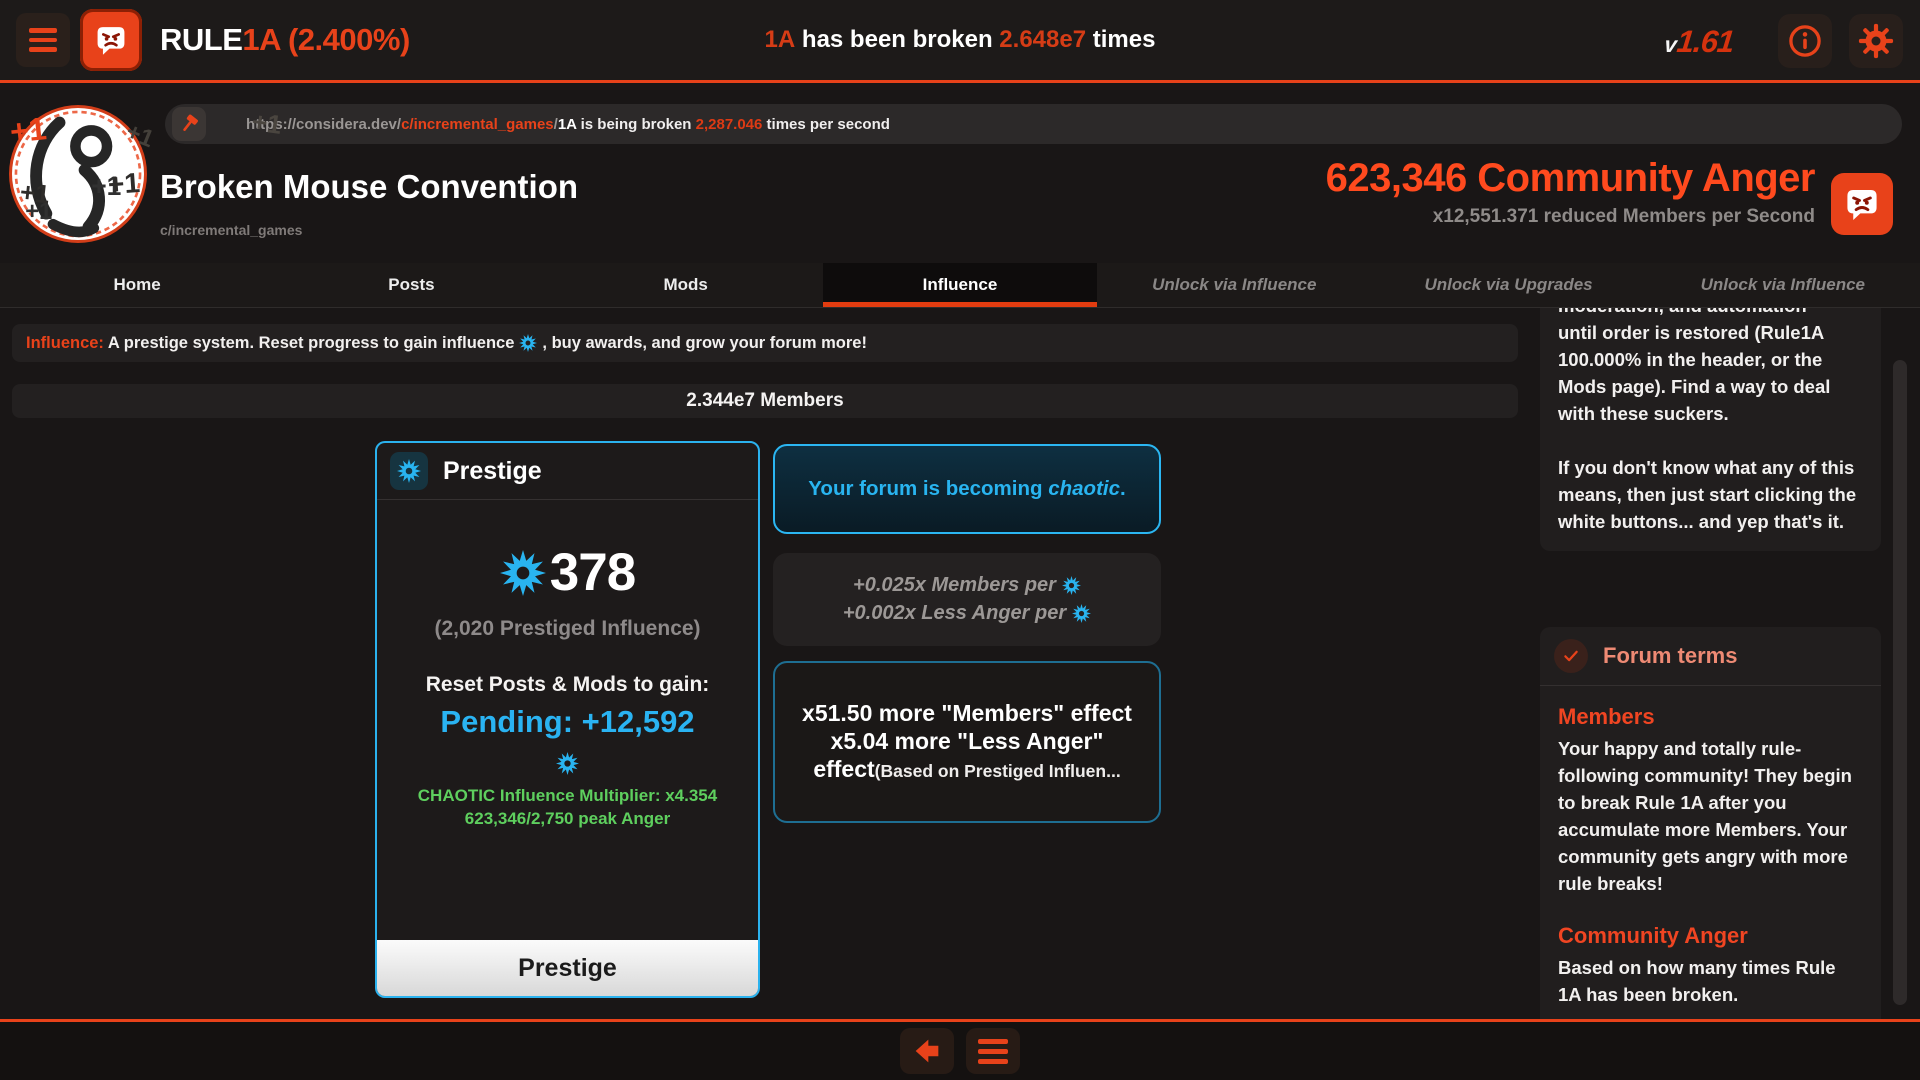  I want to click on mouse-art-icon, so click(78, 174).